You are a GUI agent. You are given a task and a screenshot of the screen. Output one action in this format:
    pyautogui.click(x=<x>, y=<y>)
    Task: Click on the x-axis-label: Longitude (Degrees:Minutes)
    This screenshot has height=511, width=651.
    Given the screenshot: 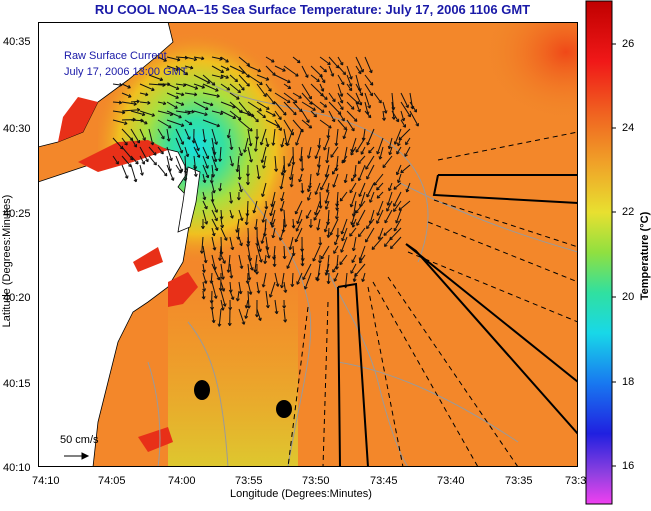 What is the action you would take?
    pyautogui.click(x=301, y=494)
    